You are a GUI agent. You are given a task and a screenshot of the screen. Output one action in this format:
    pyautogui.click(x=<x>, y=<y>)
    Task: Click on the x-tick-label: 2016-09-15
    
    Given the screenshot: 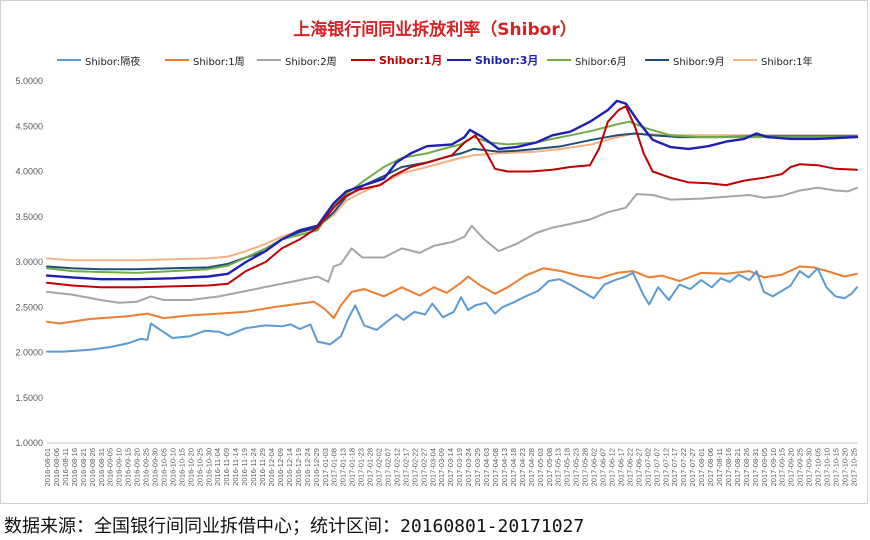 What is the action you would take?
    pyautogui.click(x=128, y=467)
    